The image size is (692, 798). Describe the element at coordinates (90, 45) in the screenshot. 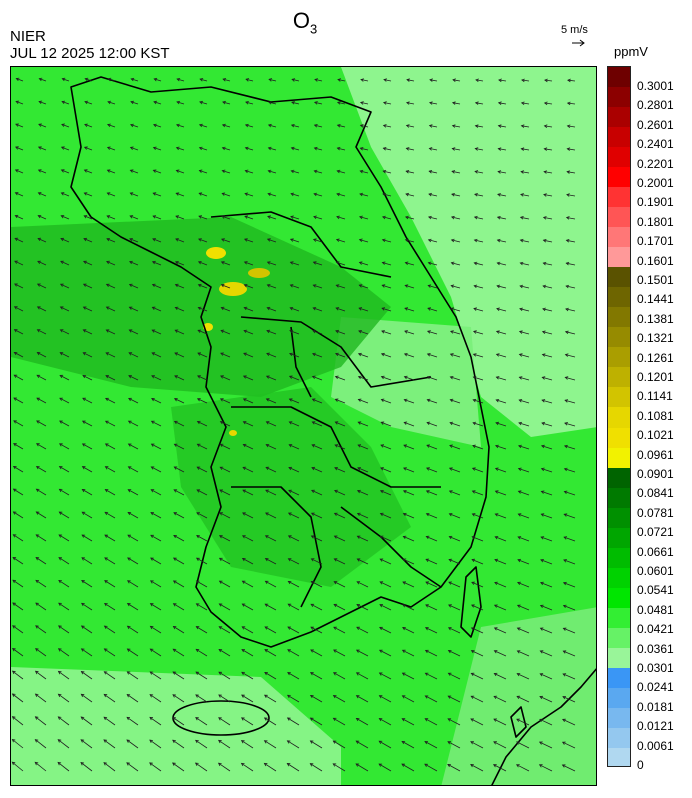

I see `header-info: NIER JUL 12 2025 12:00 KST` at that location.